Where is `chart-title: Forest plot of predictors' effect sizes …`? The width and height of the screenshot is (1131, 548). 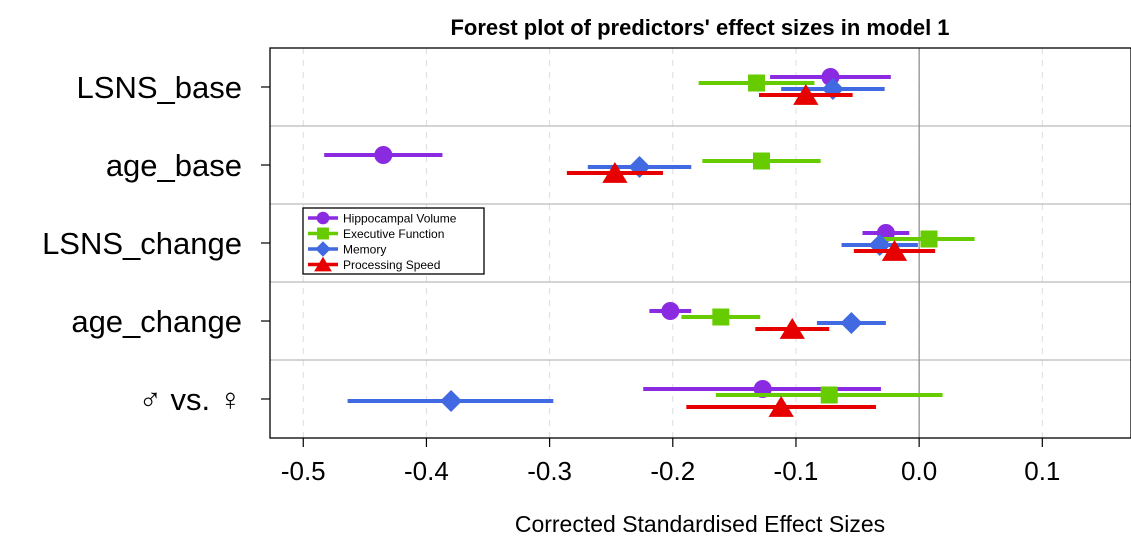
chart-title: Forest plot of predictors' effect sizes … is located at coordinates (699, 27).